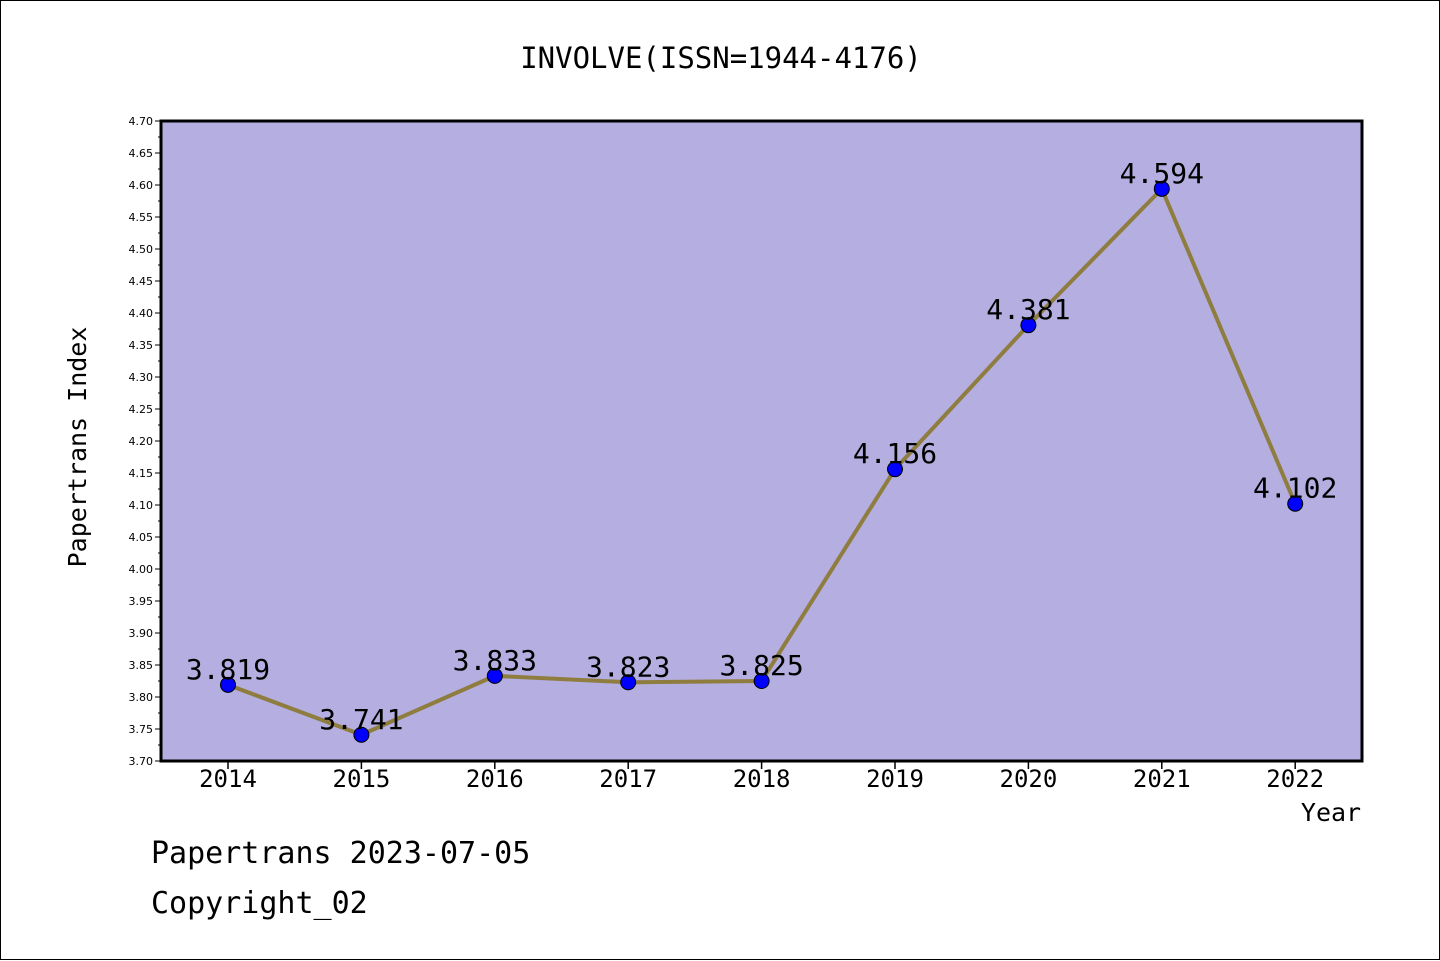  Describe the element at coordinates (628, 779) in the screenshot. I see `x-tick-label: 2017` at that location.